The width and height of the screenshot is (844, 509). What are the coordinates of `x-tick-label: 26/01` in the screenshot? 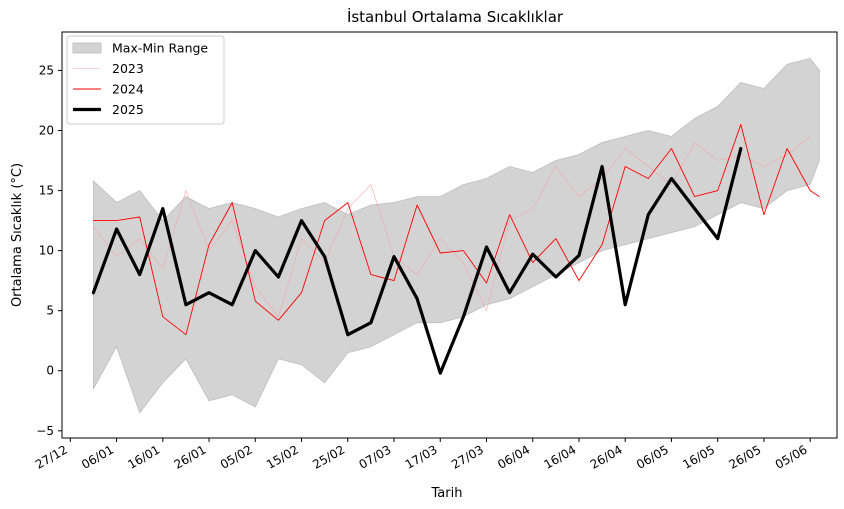 It's located at (190, 456).